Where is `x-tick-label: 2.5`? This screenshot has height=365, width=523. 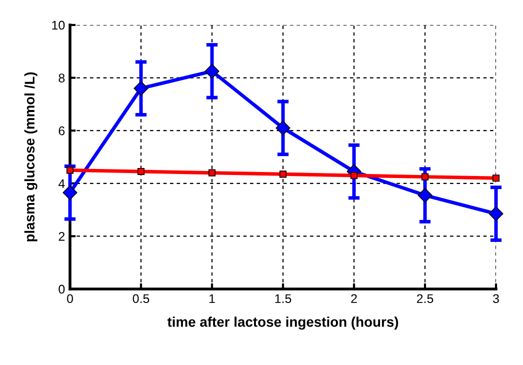 x-tick-label: 2.5 is located at coordinates (425, 299).